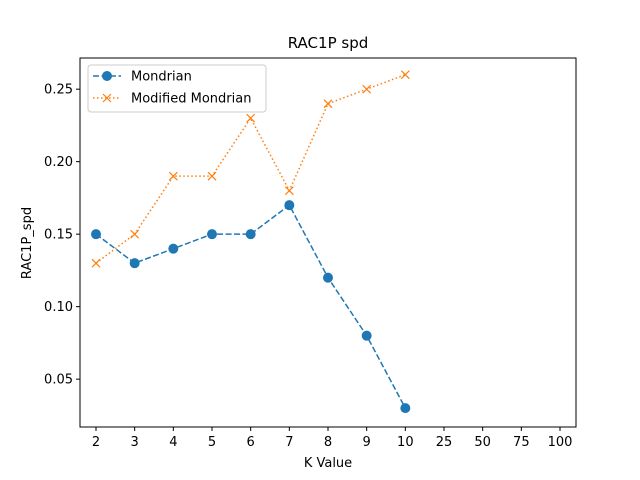  I want to click on x-tick-label: 3, so click(135, 442).